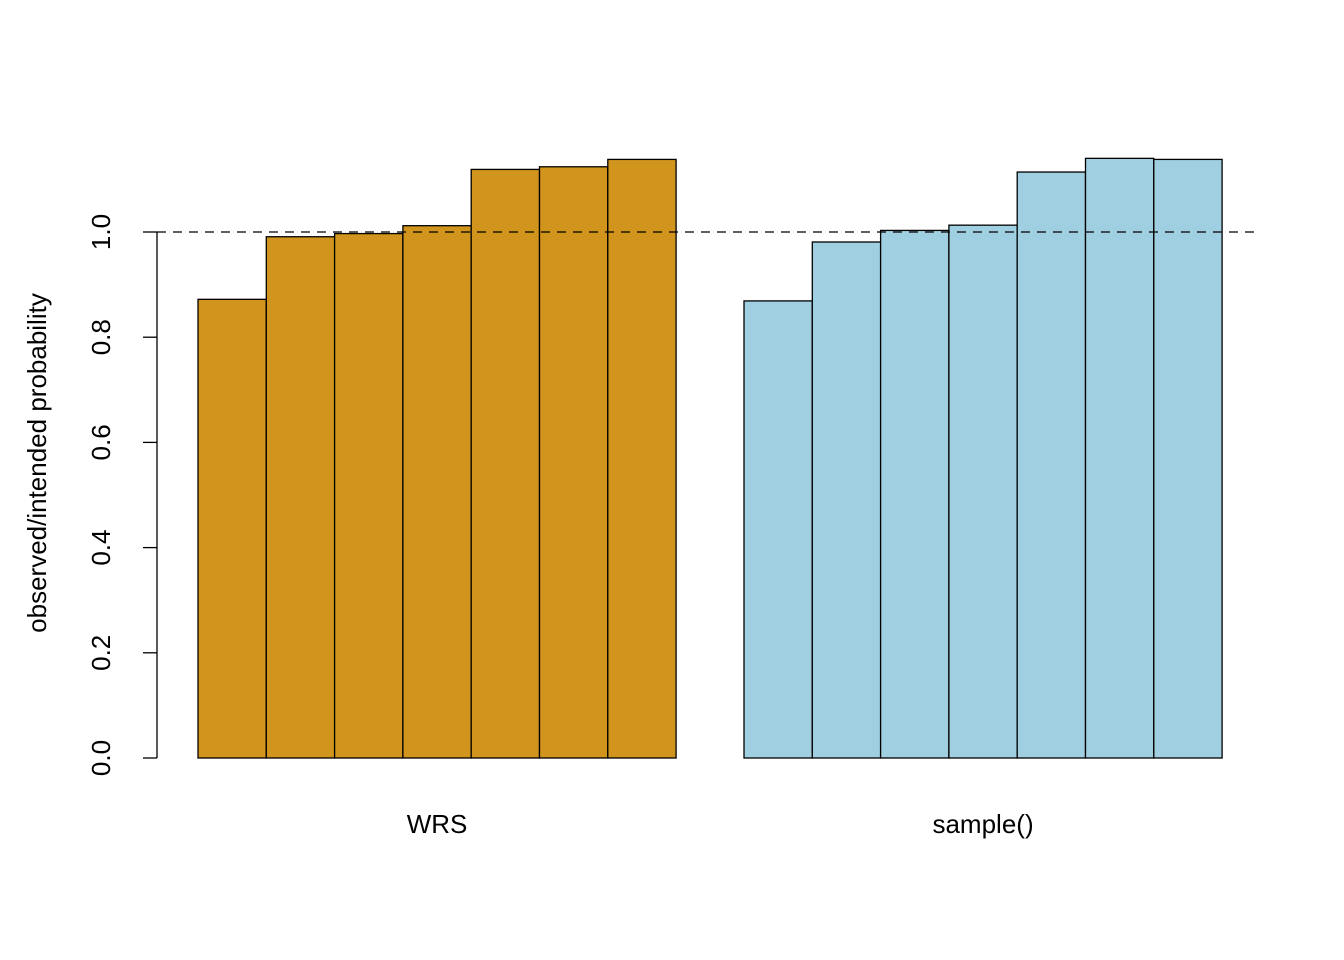 This screenshot has height=960, width=1344. I want to click on y-tick-label: 0.4, so click(101, 548).